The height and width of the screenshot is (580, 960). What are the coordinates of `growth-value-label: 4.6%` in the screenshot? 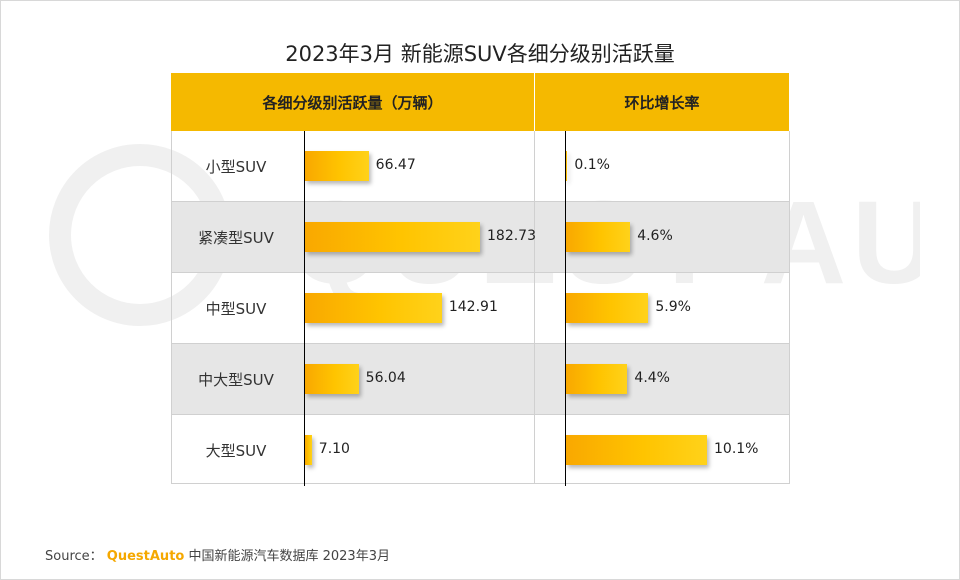 It's located at (655, 236).